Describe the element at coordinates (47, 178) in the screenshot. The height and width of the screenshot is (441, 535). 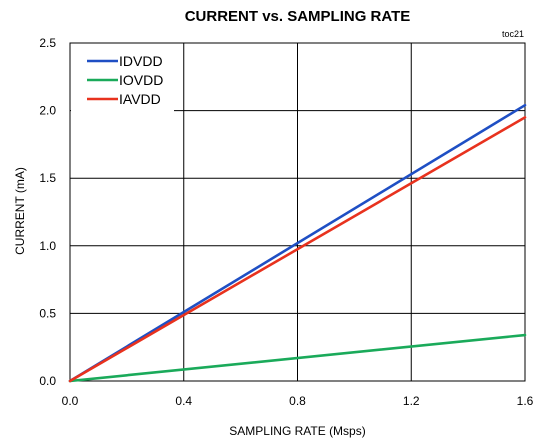
I see `y-tick-label: 1.5` at that location.